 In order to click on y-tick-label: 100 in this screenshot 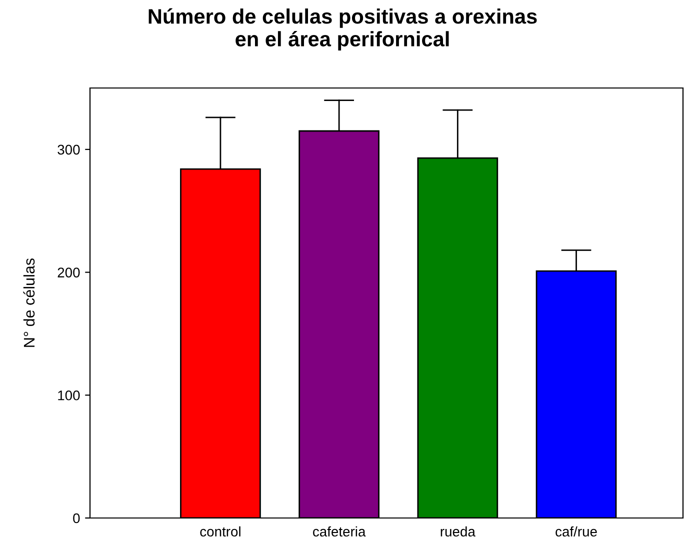, I will do `click(69, 395)`.